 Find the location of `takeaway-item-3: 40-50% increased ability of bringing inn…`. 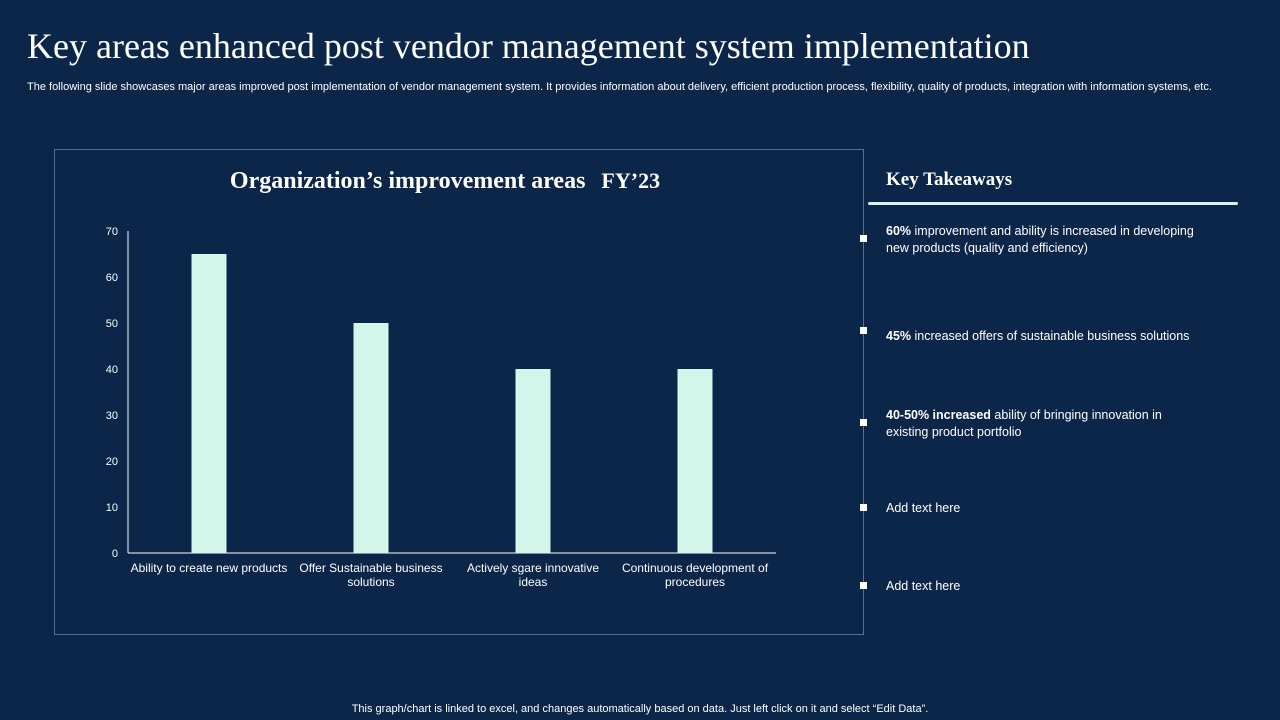

takeaway-item-3: 40-50% increased ability of bringing inn… is located at coordinates (1056, 423).